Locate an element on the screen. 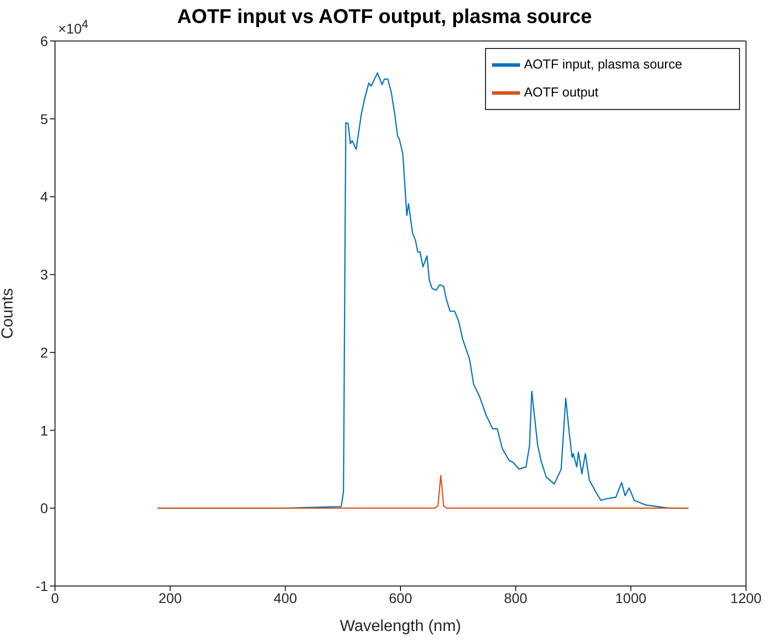 Image resolution: width=769 pixels, height=643 pixels. x-tick-label: 1000 is located at coordinates (631, 598).